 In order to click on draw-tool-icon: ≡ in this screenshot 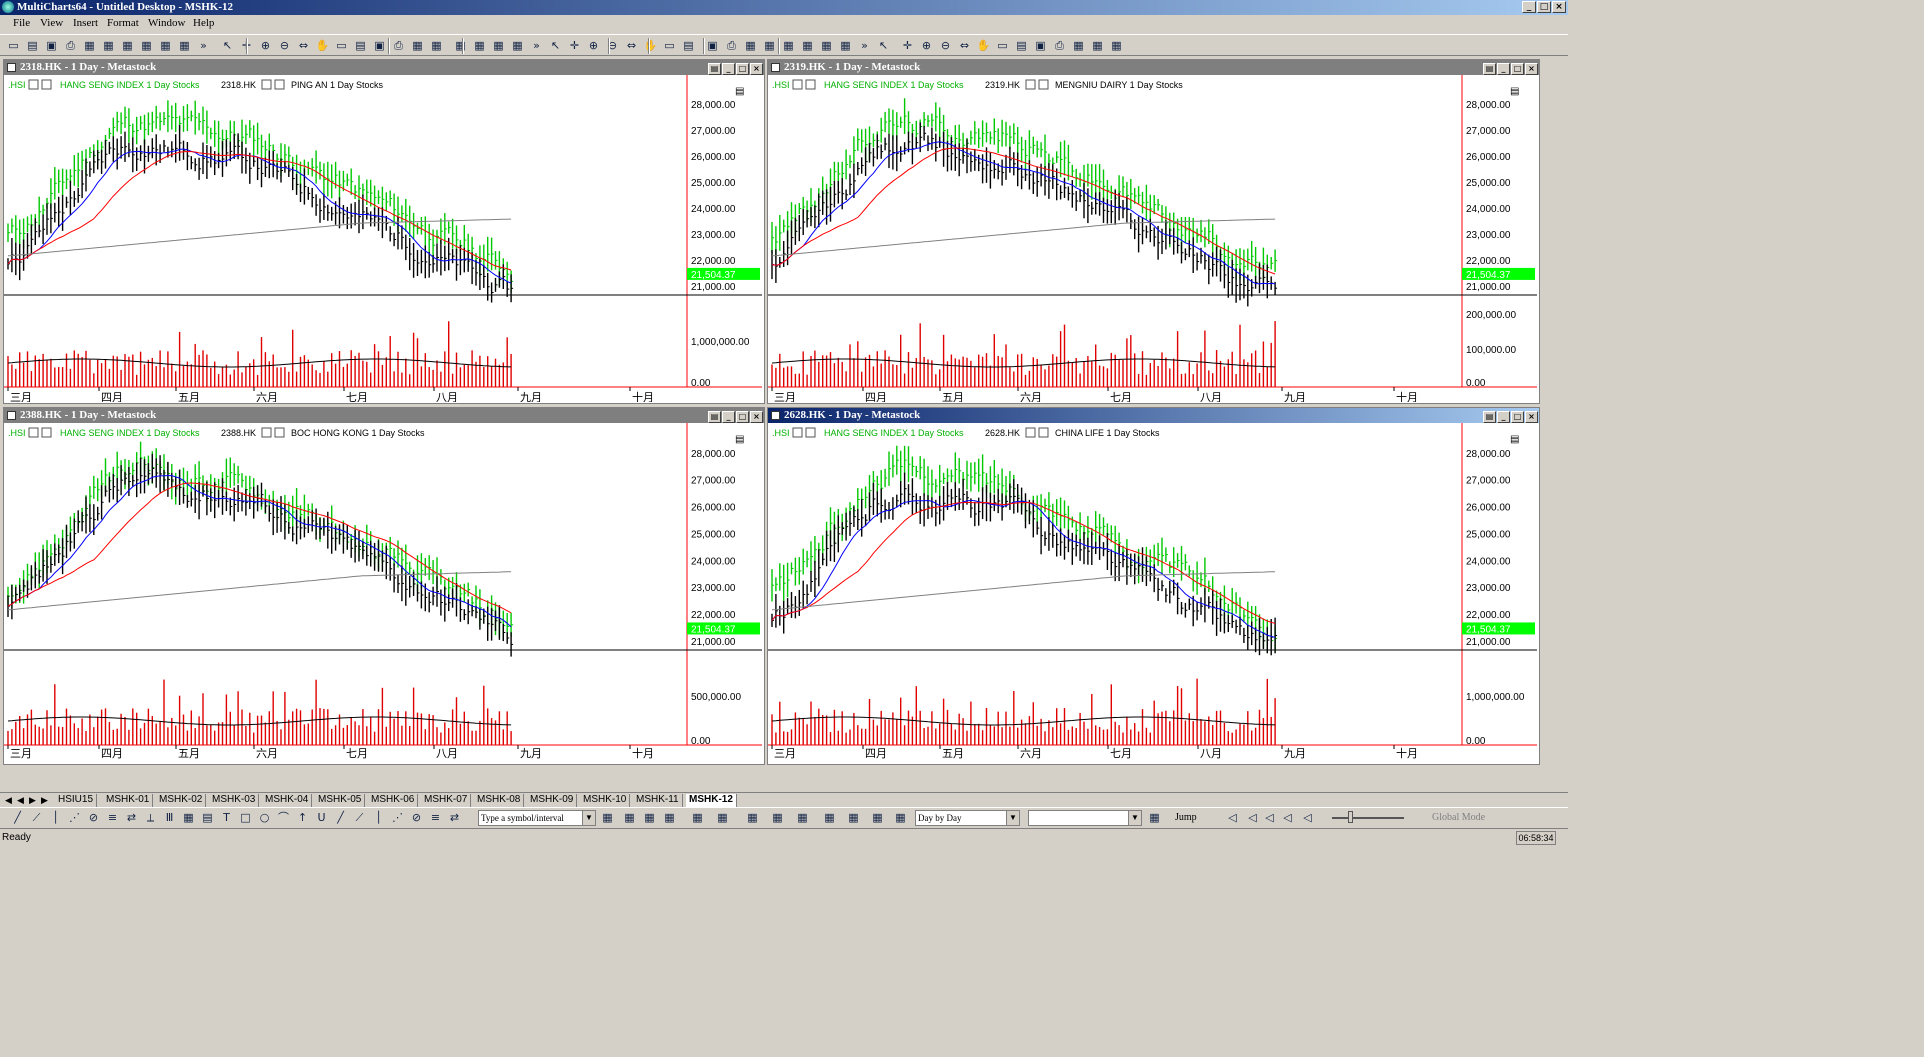, I will do `click(112, 817)`.